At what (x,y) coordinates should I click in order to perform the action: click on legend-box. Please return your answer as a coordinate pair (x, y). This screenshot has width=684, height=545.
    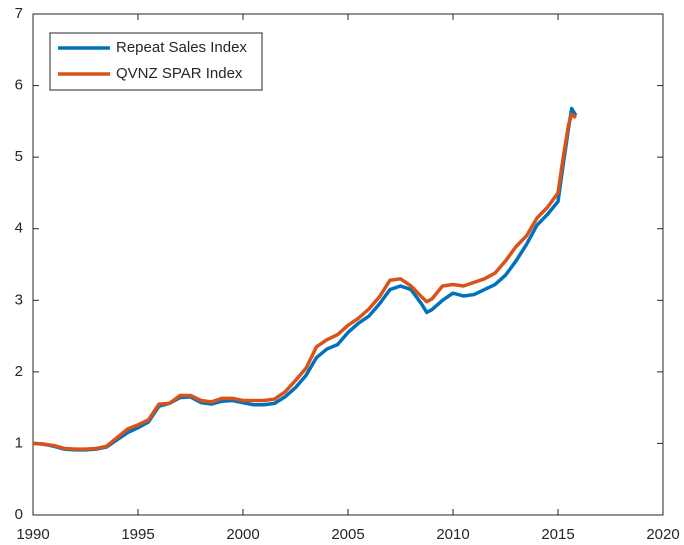
    Looking at the image, I should click on (156, 61).